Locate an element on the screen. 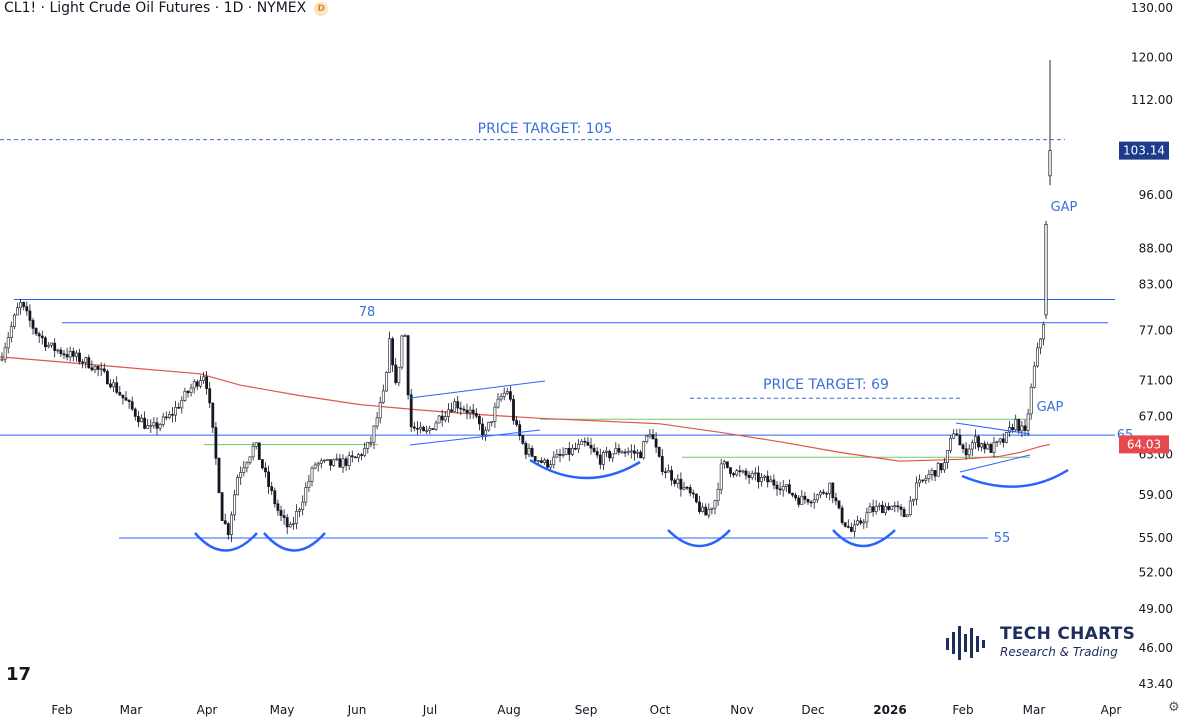 The width and height of the screenshot is (1200, 721). triangle-upper-line is located at coordinates (477, 389).